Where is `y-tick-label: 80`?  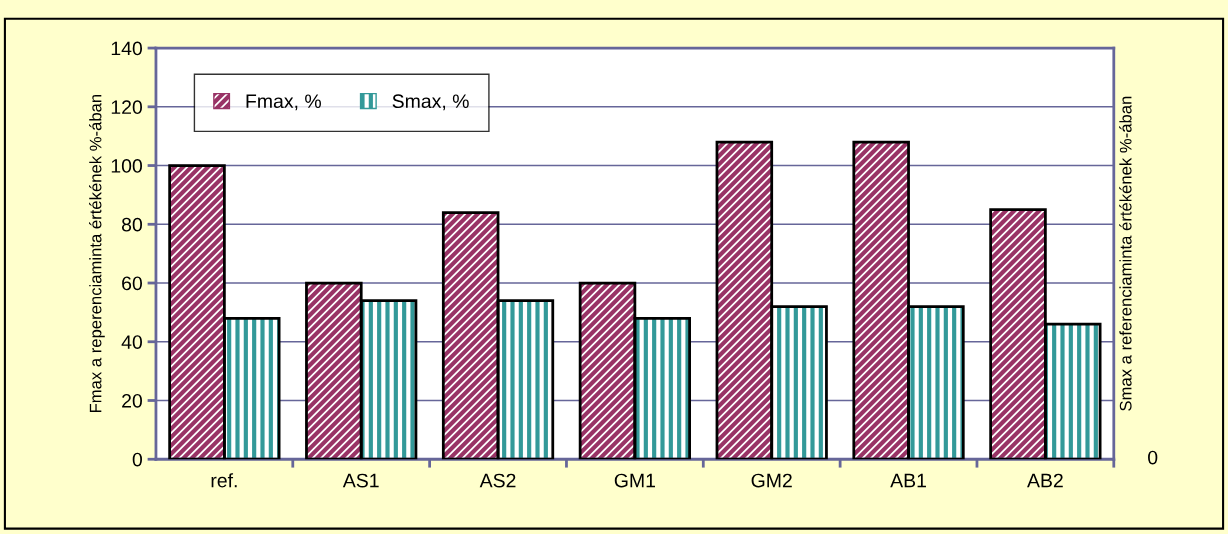 y-tick-label: 80 is located at coordinates (131, 224).